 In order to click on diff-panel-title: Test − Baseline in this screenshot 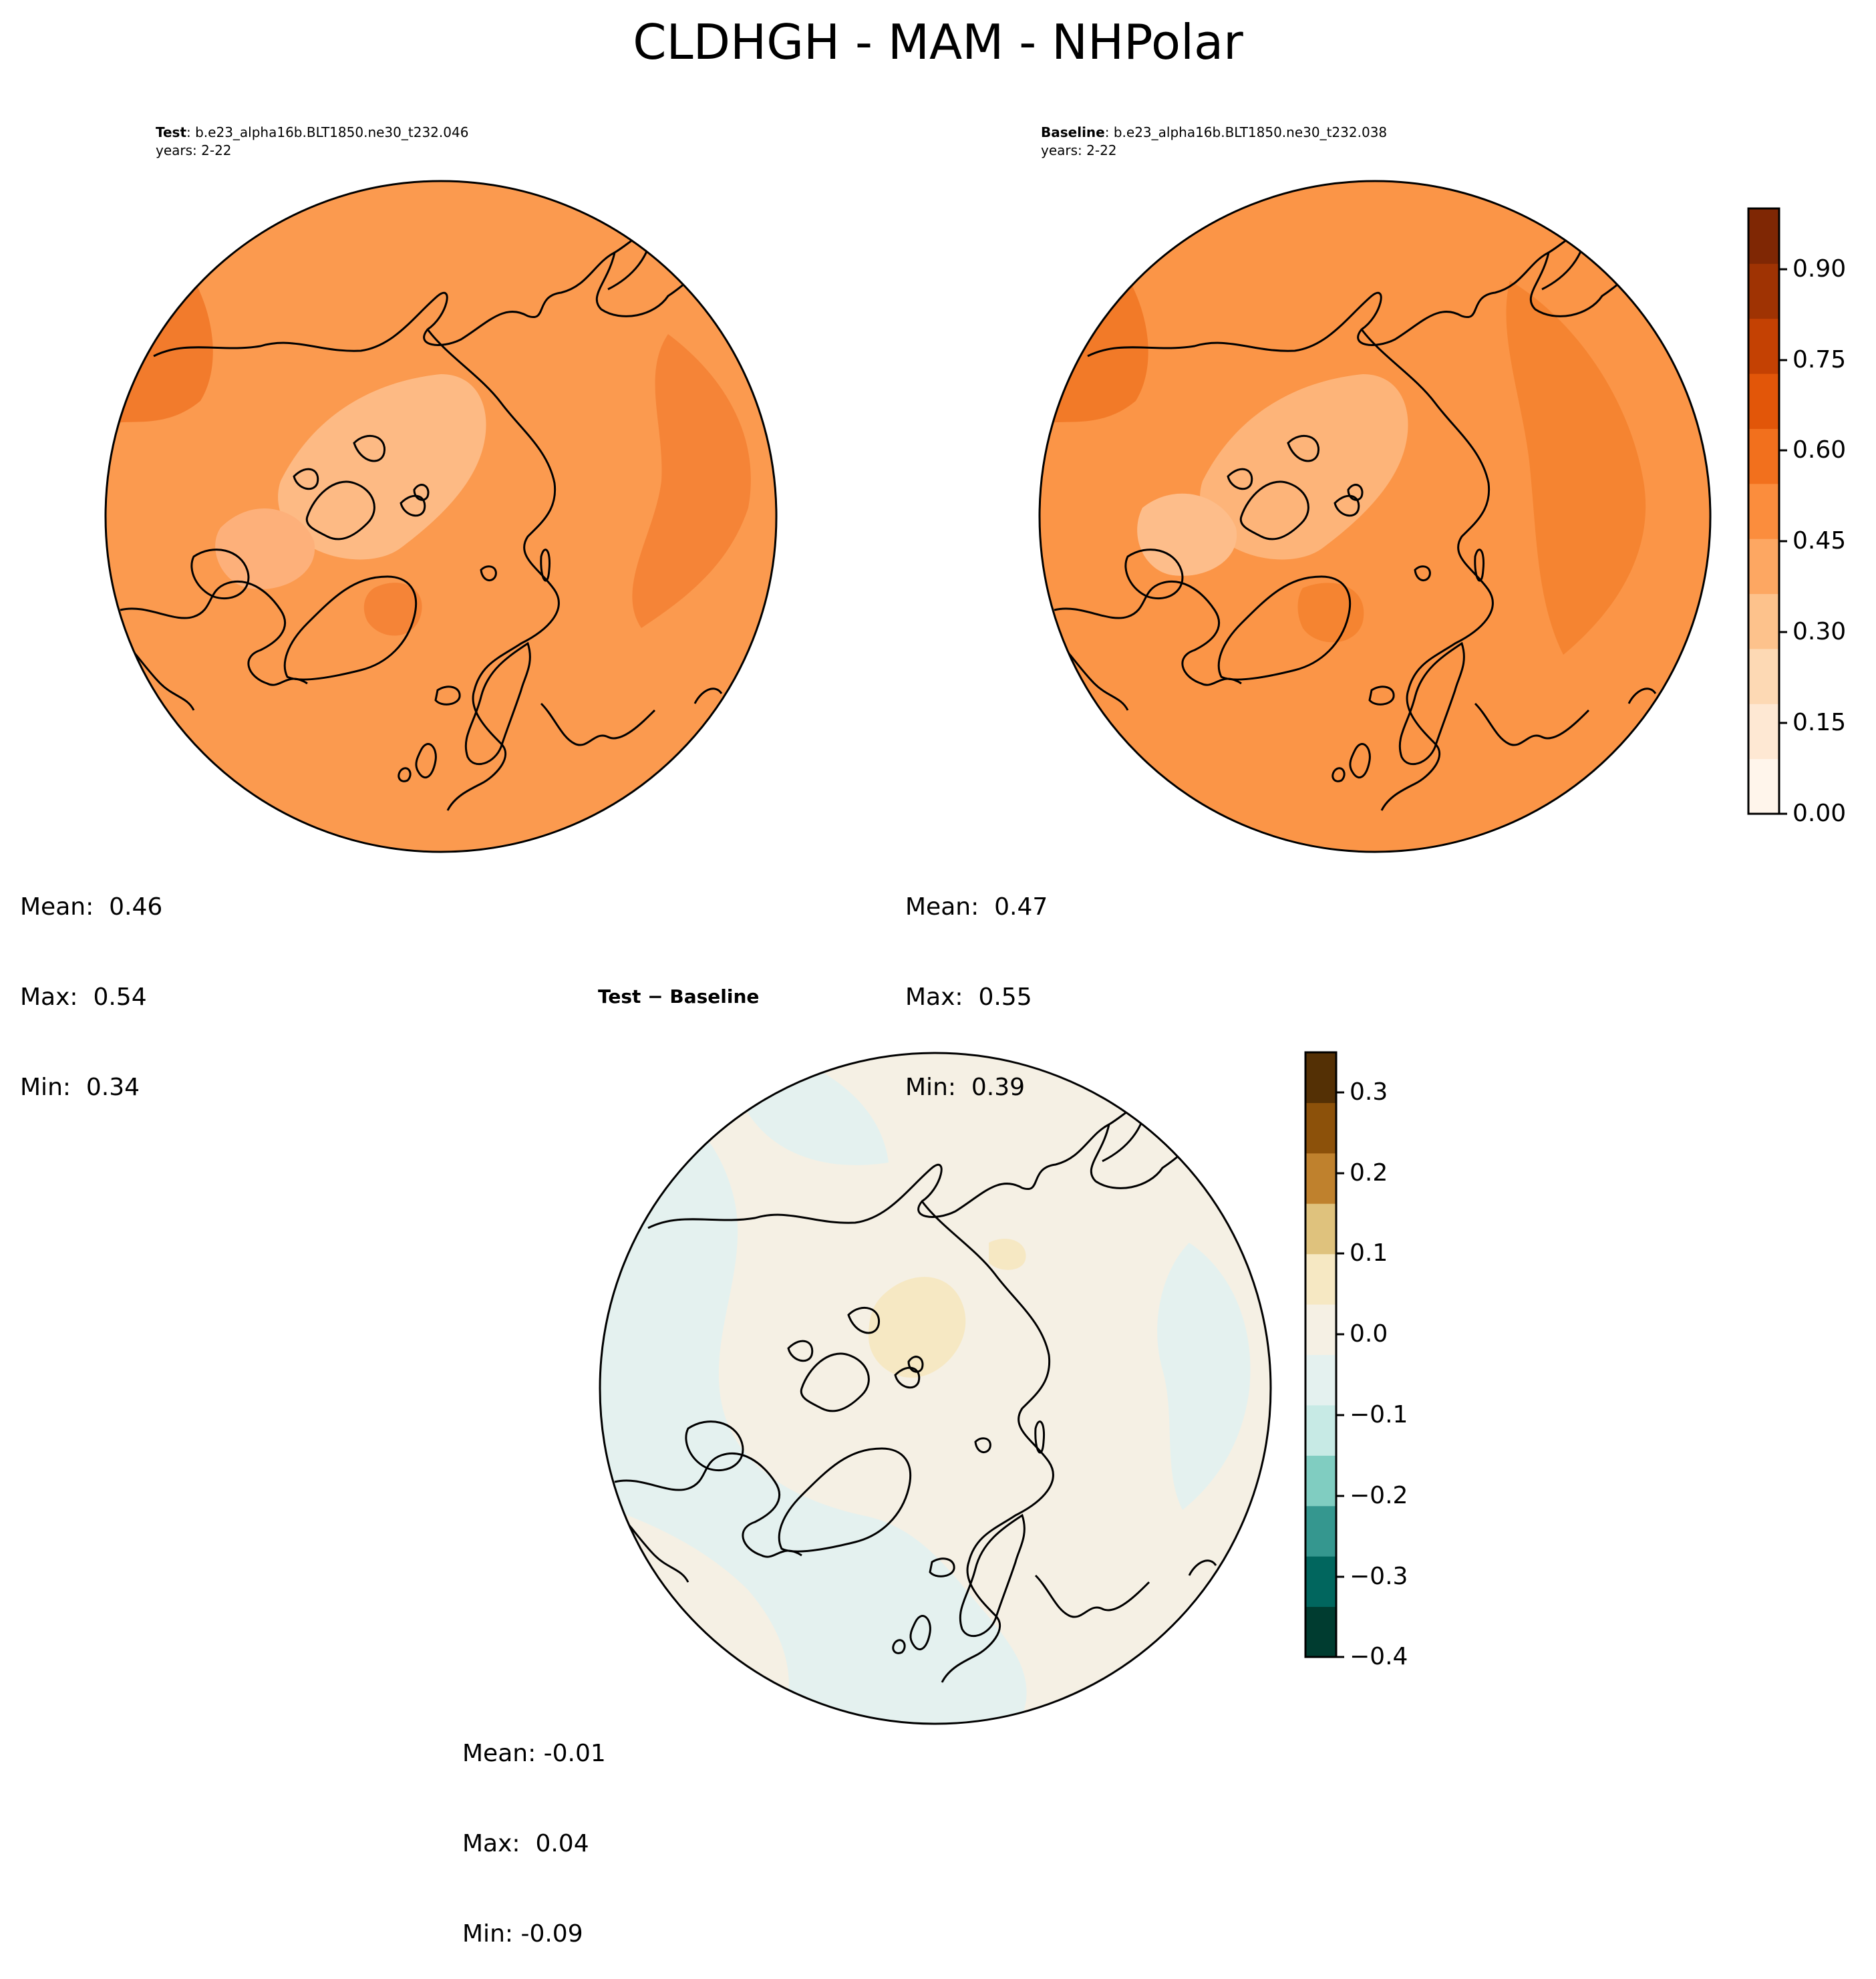, I will do `click(679, 996)`.